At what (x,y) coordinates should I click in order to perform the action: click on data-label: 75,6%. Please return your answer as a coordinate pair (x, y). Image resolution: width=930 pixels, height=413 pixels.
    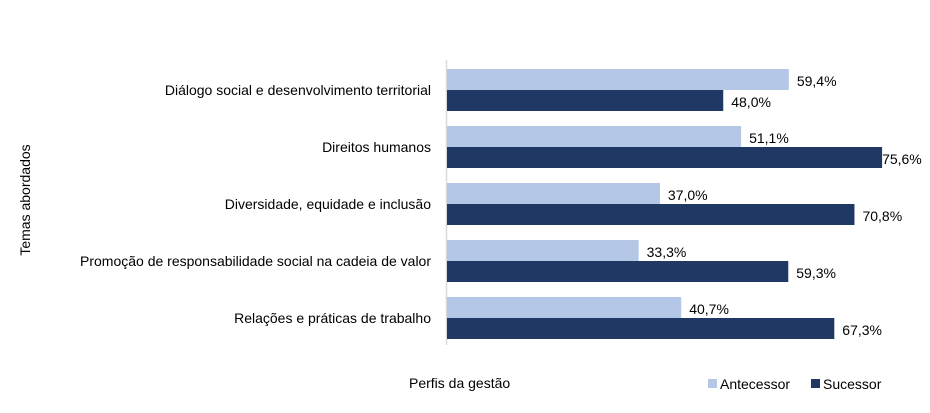
    Looking at the image, I should click on (902, 159).